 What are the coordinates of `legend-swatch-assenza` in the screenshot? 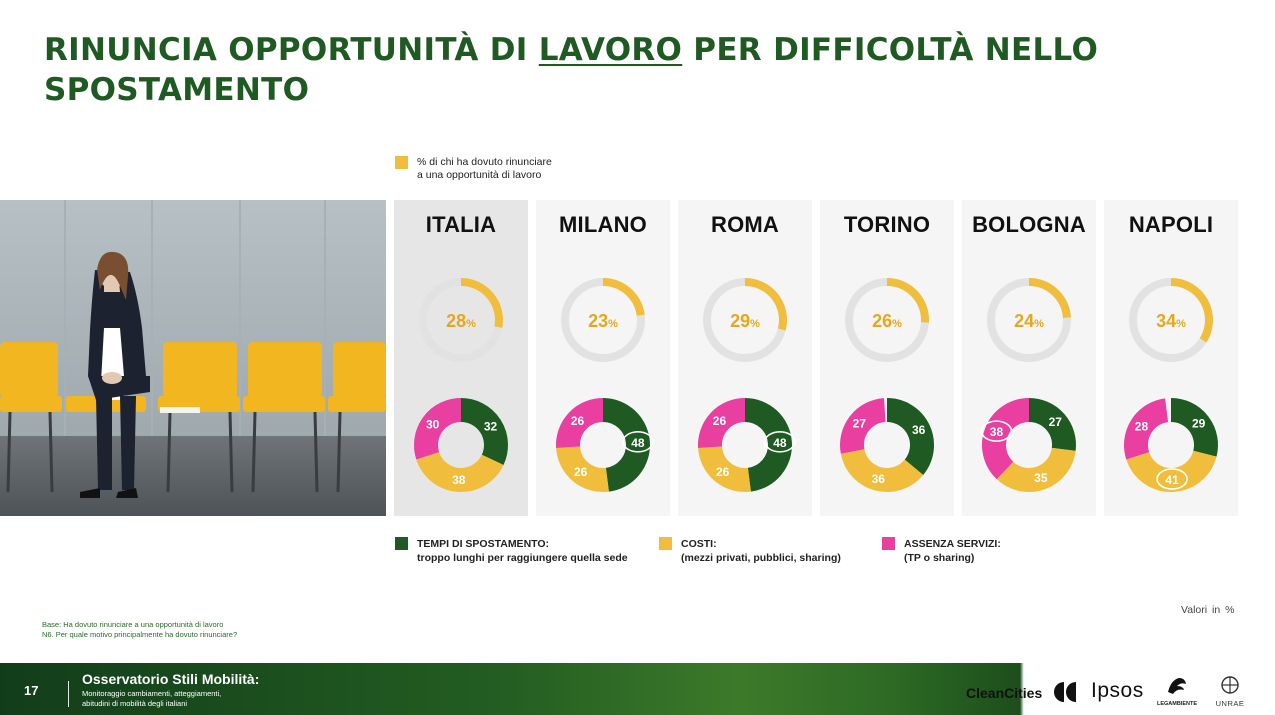 It's located at (888, 543).